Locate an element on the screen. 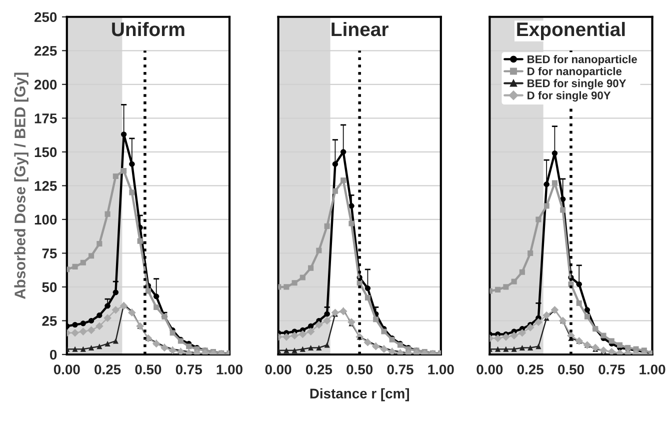 Image resolution: width=669 pixels, height=422 pixels. legend-label: BED for single 90Y is located at coordinates (577, 84).